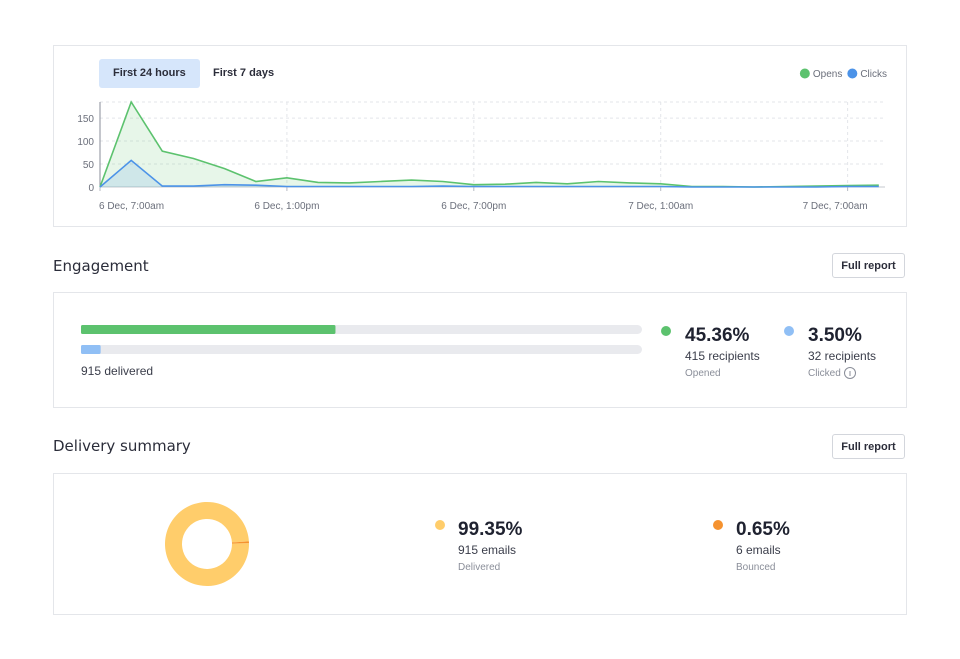 Image resolution: width=960 pixels, height=659 pixels. What do you see at coordinates (827, 74) in the screenshot?
I see `legend-label: Opens` at bounding box center [827, 74].